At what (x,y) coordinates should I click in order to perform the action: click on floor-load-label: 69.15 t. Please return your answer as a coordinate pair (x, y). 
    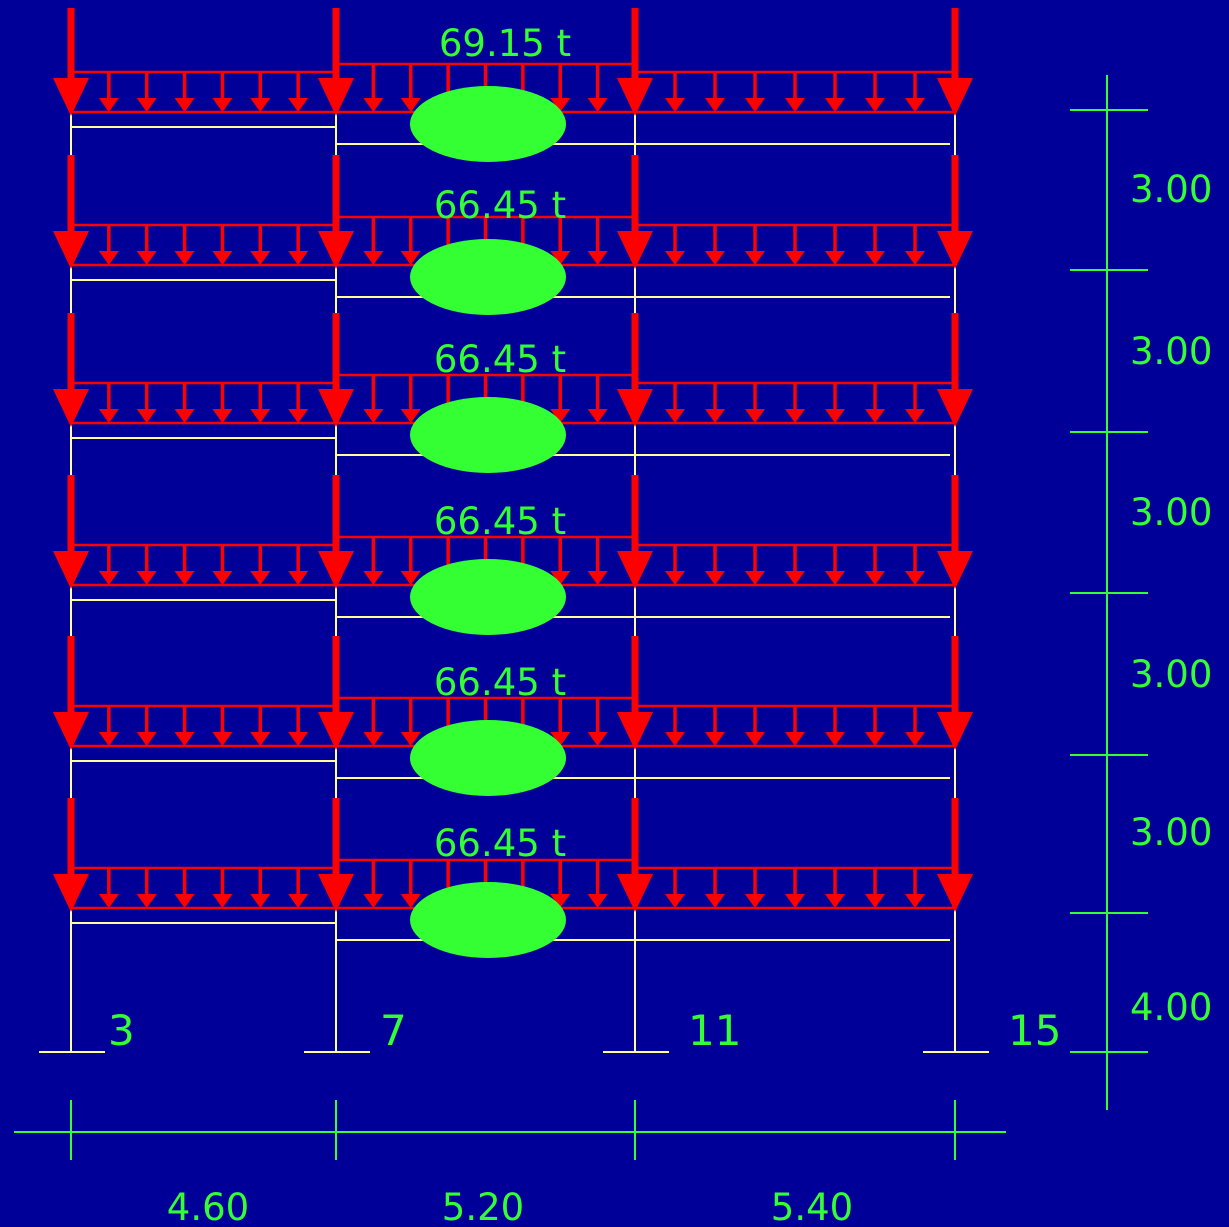
    Looking at the image, I should click on (505, 43).